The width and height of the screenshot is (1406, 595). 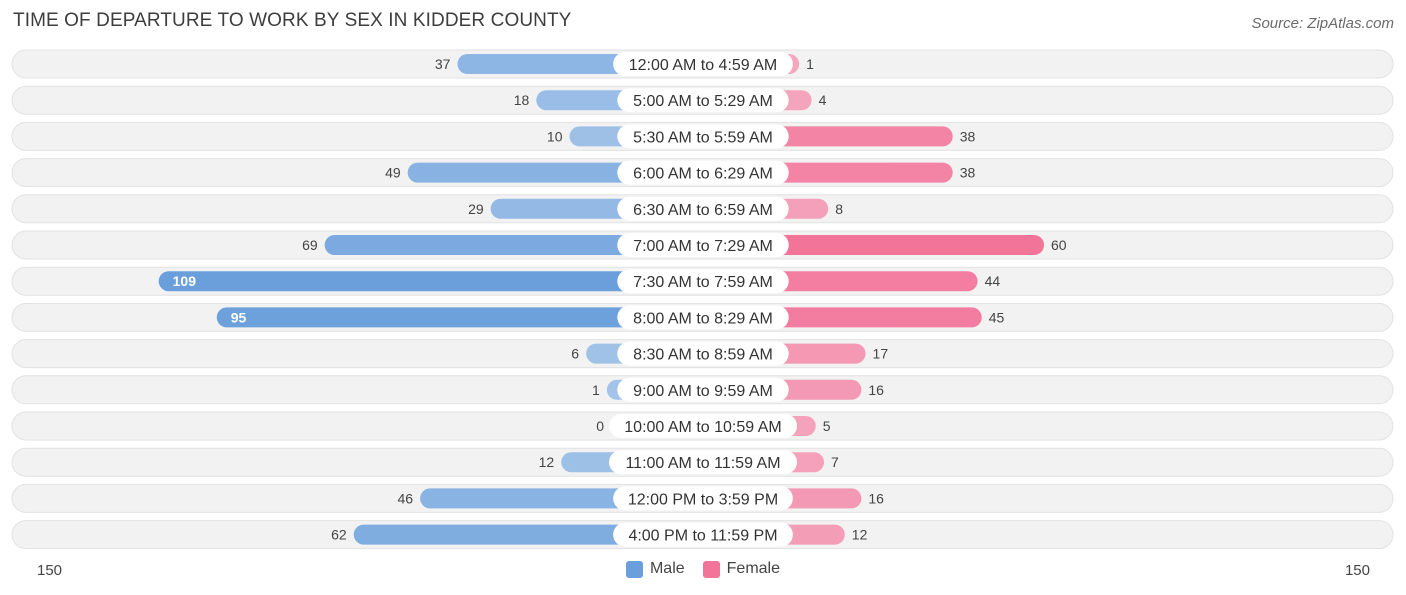 What do you see at coordinates (997, 317) in the screenshot?
I see `value-label-female: 45` at bounding box center [997, 317].